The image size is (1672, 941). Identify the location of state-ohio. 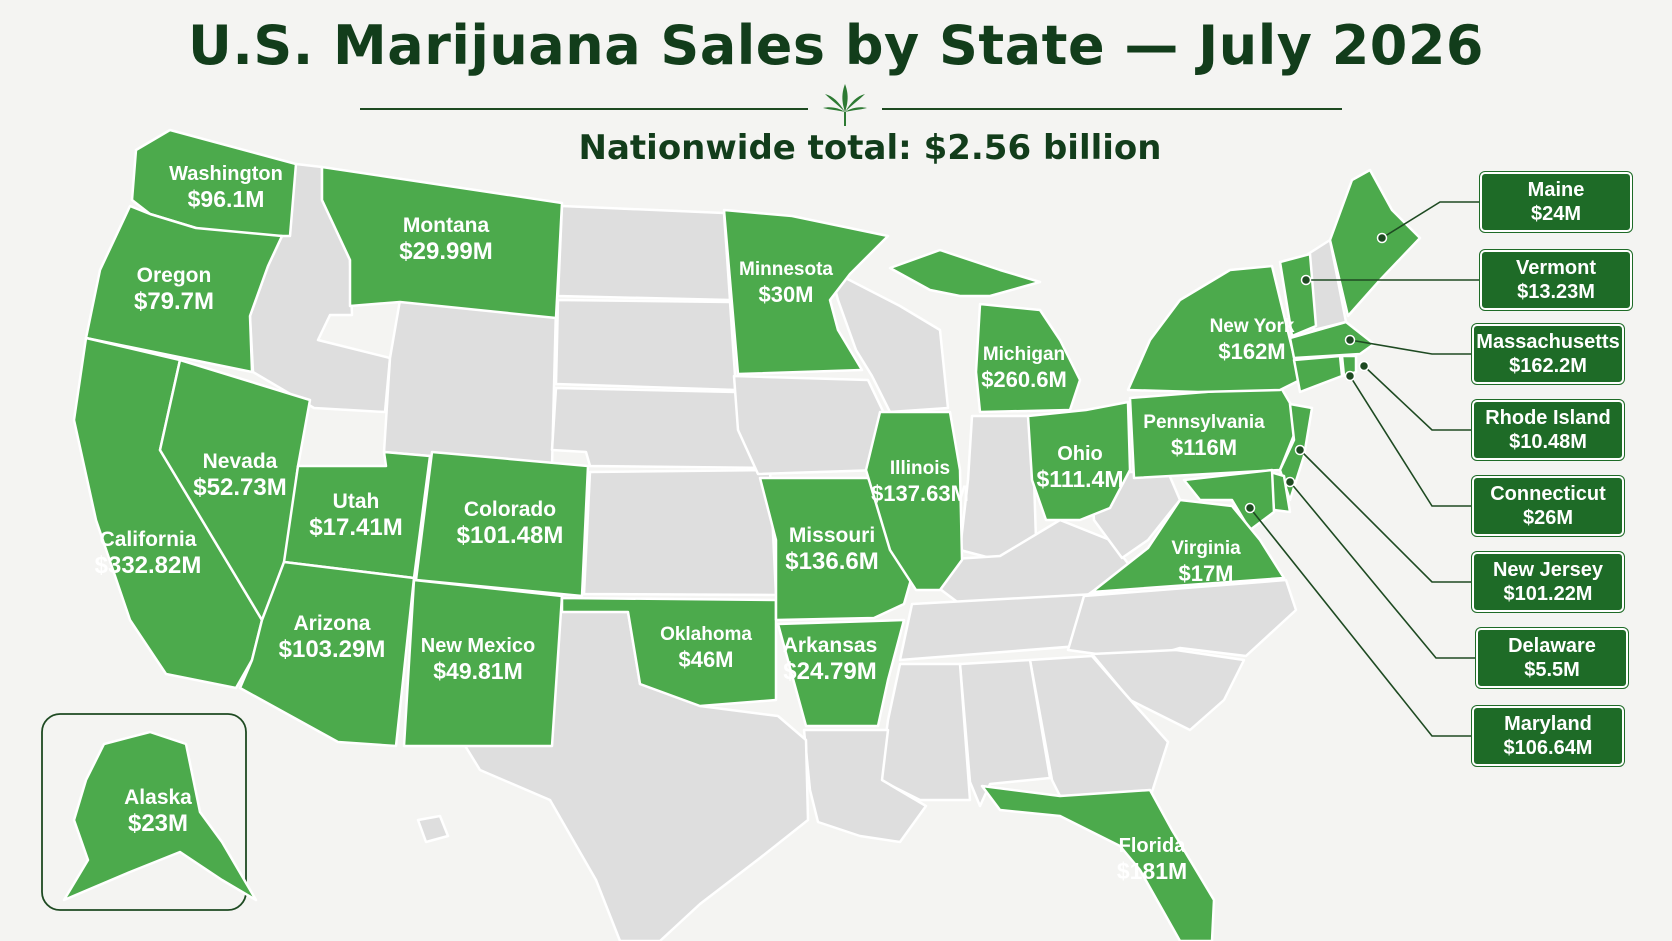
(1079, 461).